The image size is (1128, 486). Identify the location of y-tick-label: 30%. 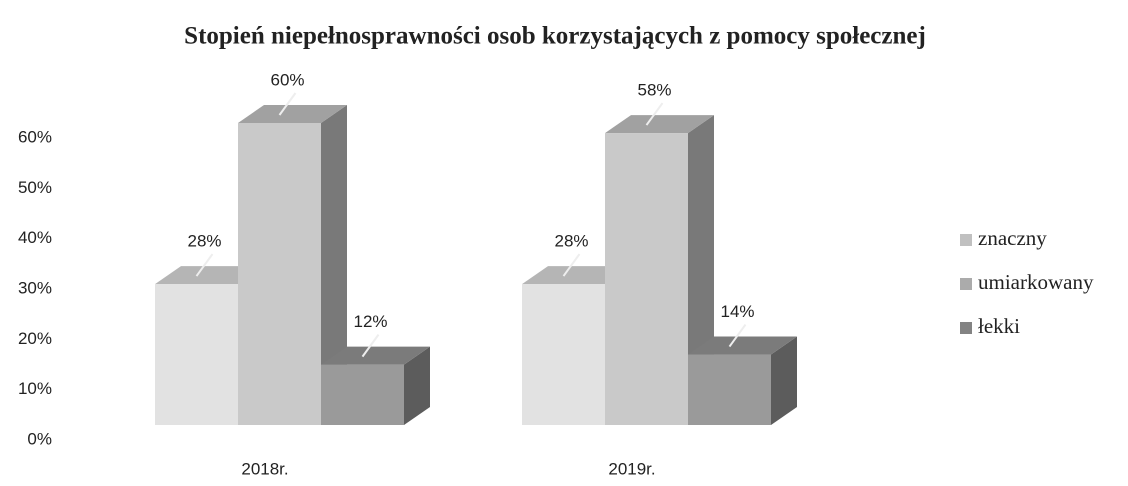
(35, 287).